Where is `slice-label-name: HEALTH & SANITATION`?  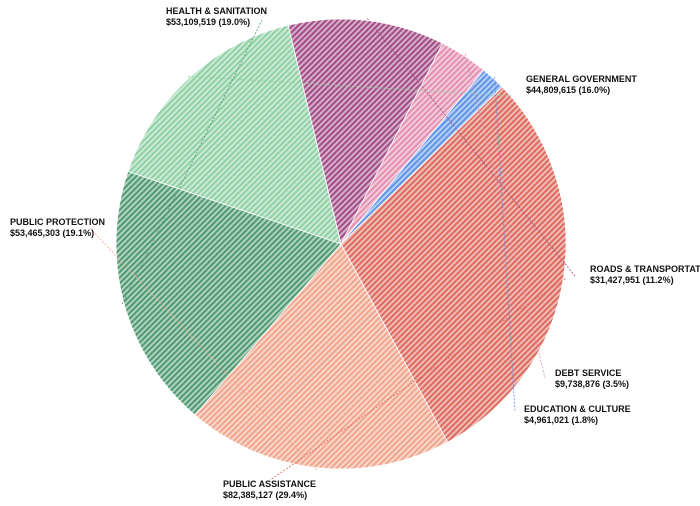 slice-label-name: HEALTH & SANITATION is located at coordinates (216, 11).